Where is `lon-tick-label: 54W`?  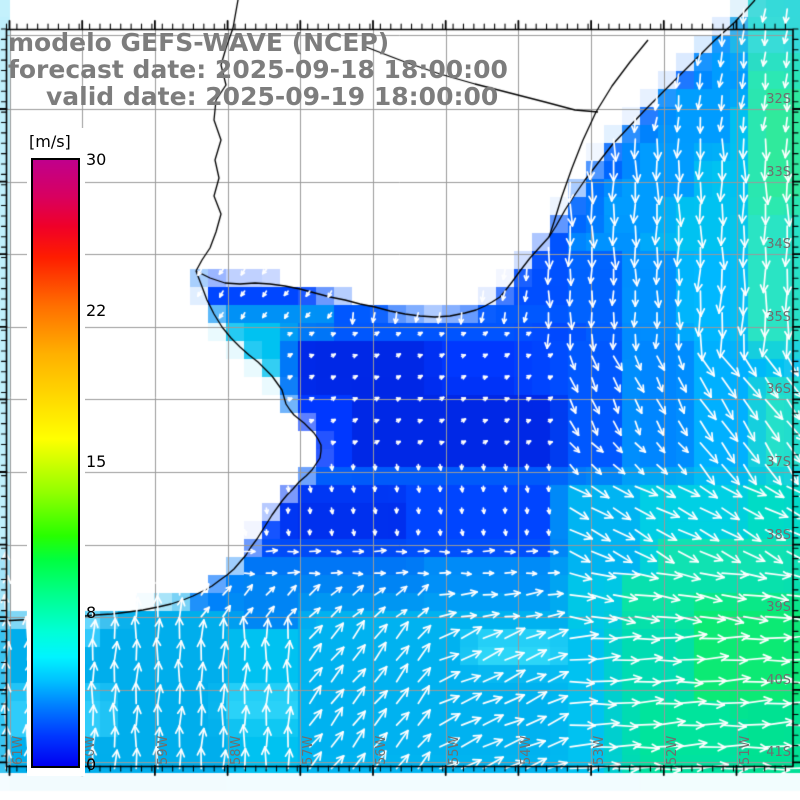 lon-tick-label: 54W is located at coordinates (527, 750).